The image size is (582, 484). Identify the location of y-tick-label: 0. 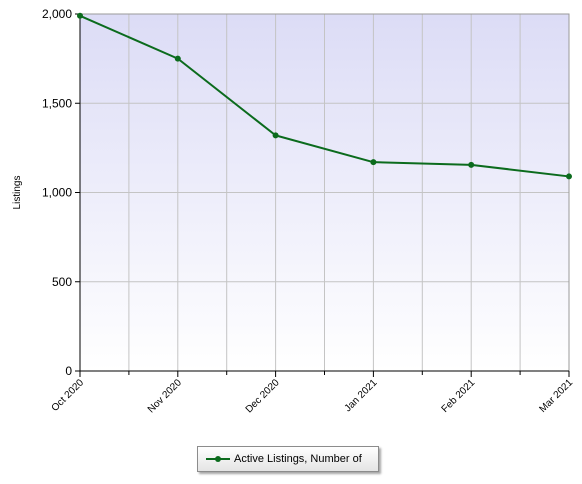
(68, 371).